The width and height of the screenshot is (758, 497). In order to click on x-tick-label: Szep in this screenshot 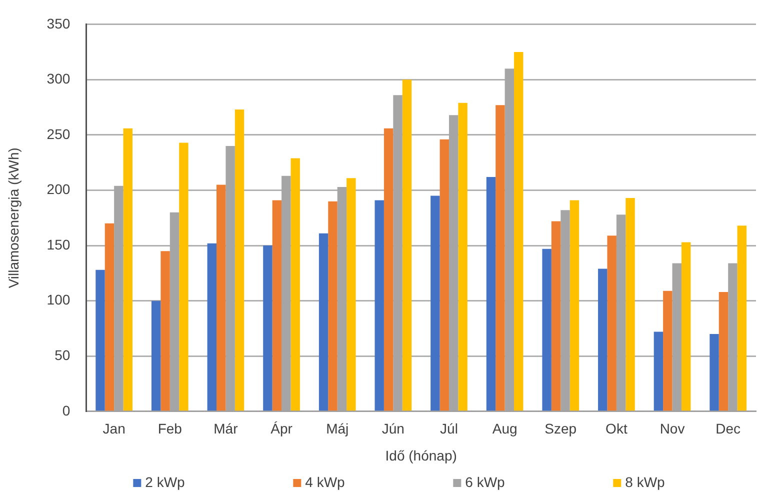, I will do `click(560, 428)`.